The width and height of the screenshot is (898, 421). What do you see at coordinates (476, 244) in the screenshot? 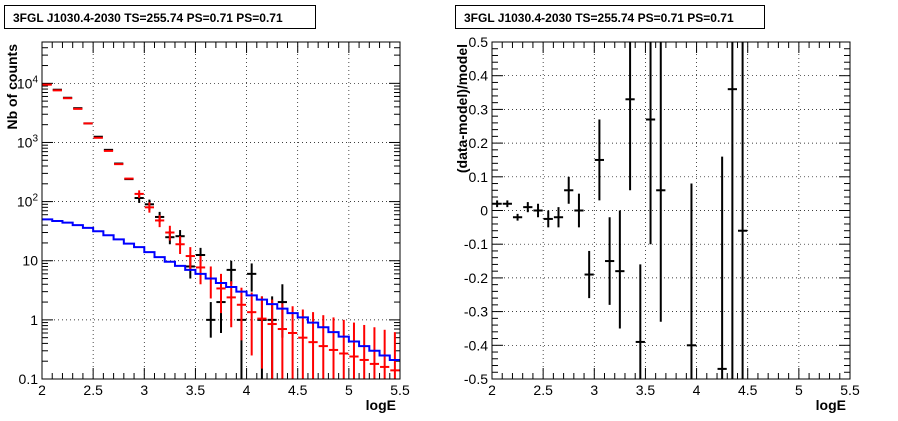
I see `y-tick-label: -0.1` at bounding box center [476, 244].